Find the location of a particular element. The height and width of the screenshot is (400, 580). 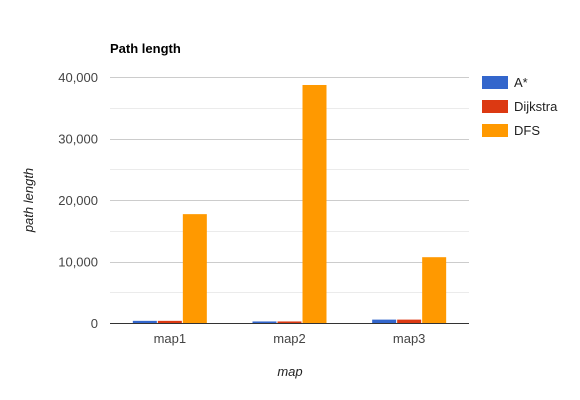

legend-label: A* is located at coordinates (521, 82).